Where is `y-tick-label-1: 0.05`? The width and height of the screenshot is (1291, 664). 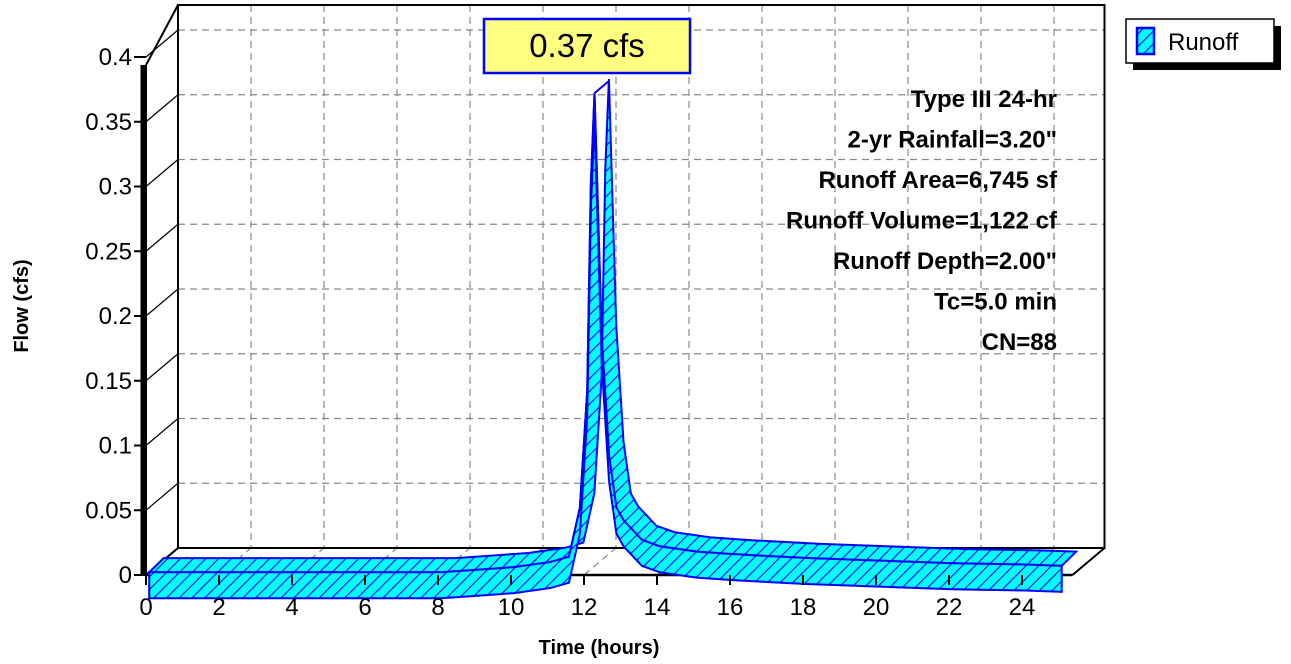 y-tick-label-1: 0.05 is located at coordinates (108, 510).